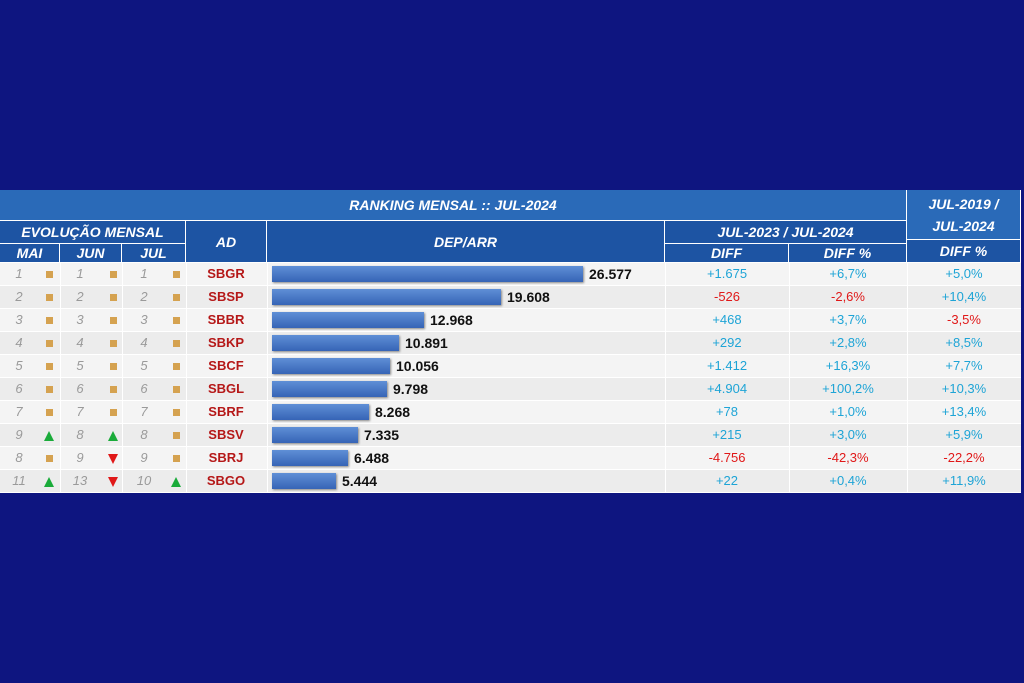  Describe the element at coordinates (144, 365) in the screenshot. I see `rank-jul: 5` at that location.